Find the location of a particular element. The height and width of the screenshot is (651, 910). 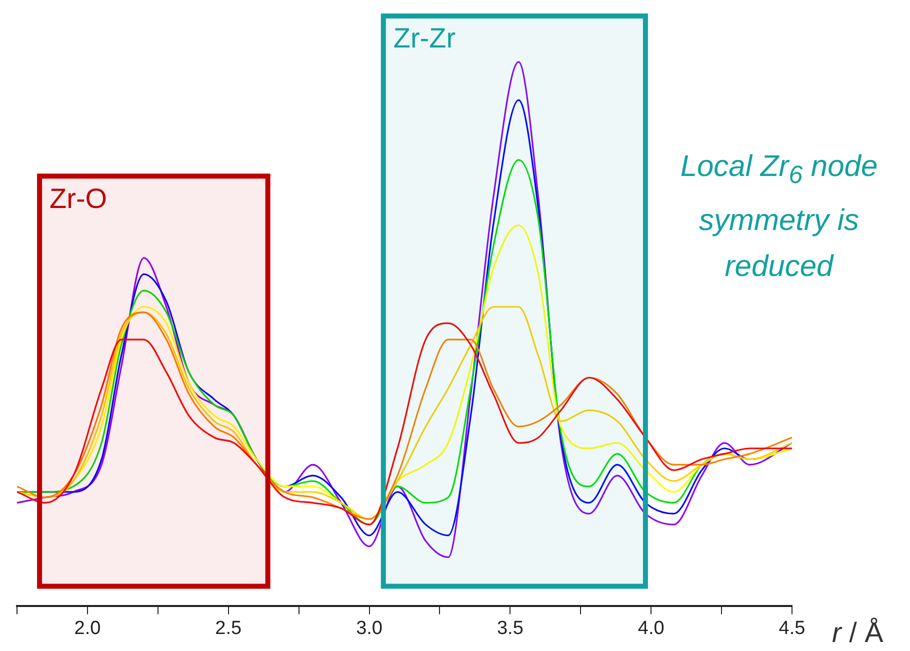

x-tick-label: 2.0 is located at coordinates (87, 628).